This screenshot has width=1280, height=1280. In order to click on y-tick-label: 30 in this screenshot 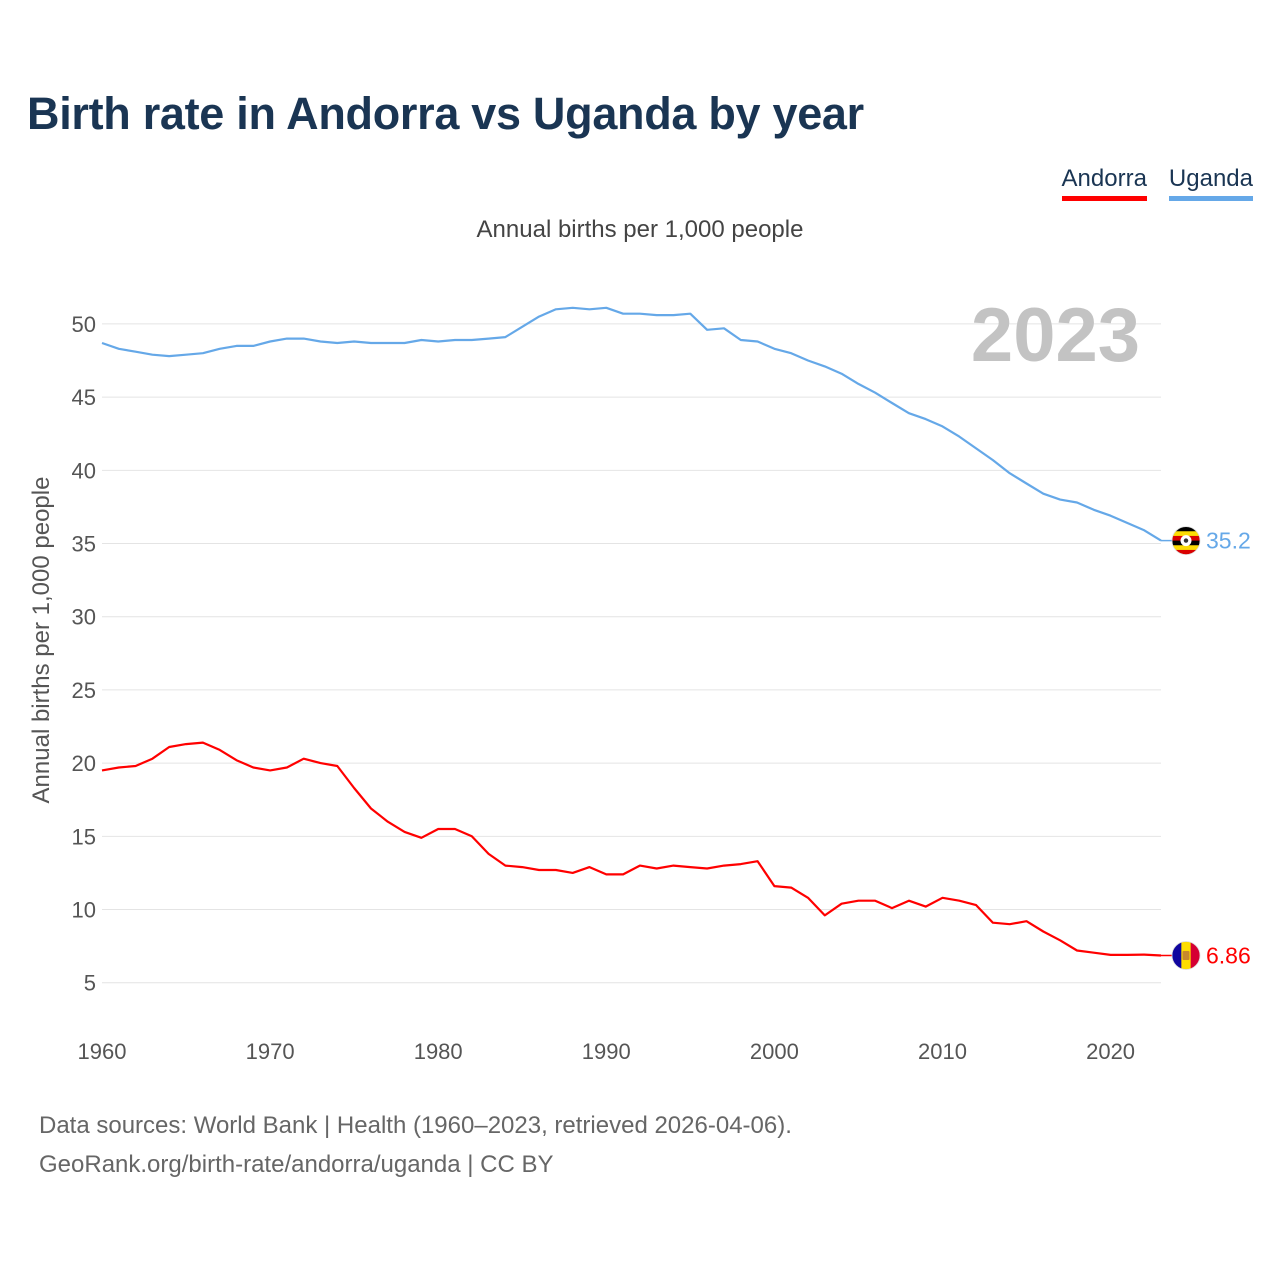, I will do `click(84, 617)`.